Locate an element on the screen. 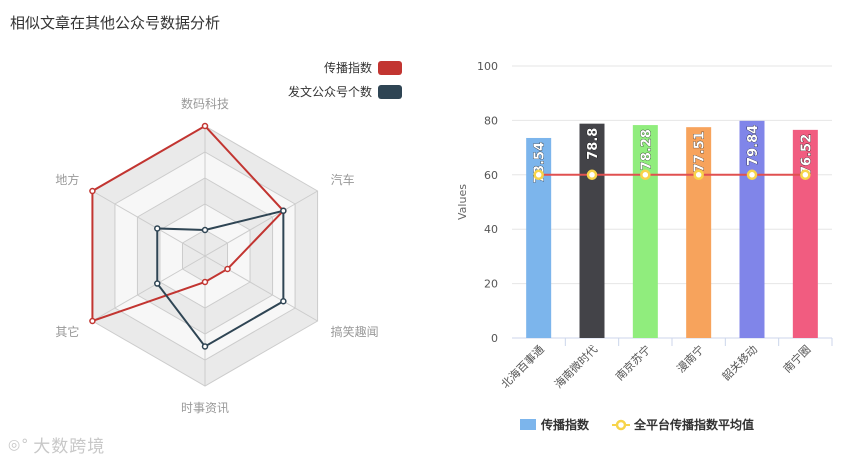 This screenshot has width=855, height=463. radar-indicator-label: 搞笑趣闻 is located at coordinates (355, 331).